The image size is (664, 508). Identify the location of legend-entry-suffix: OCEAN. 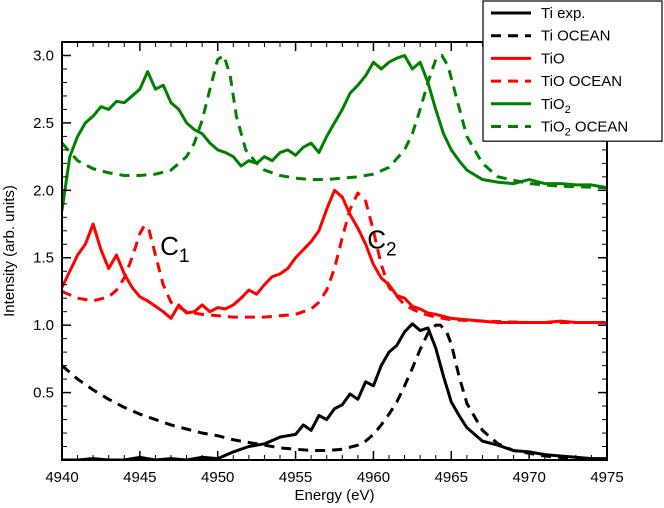
(600, 127).